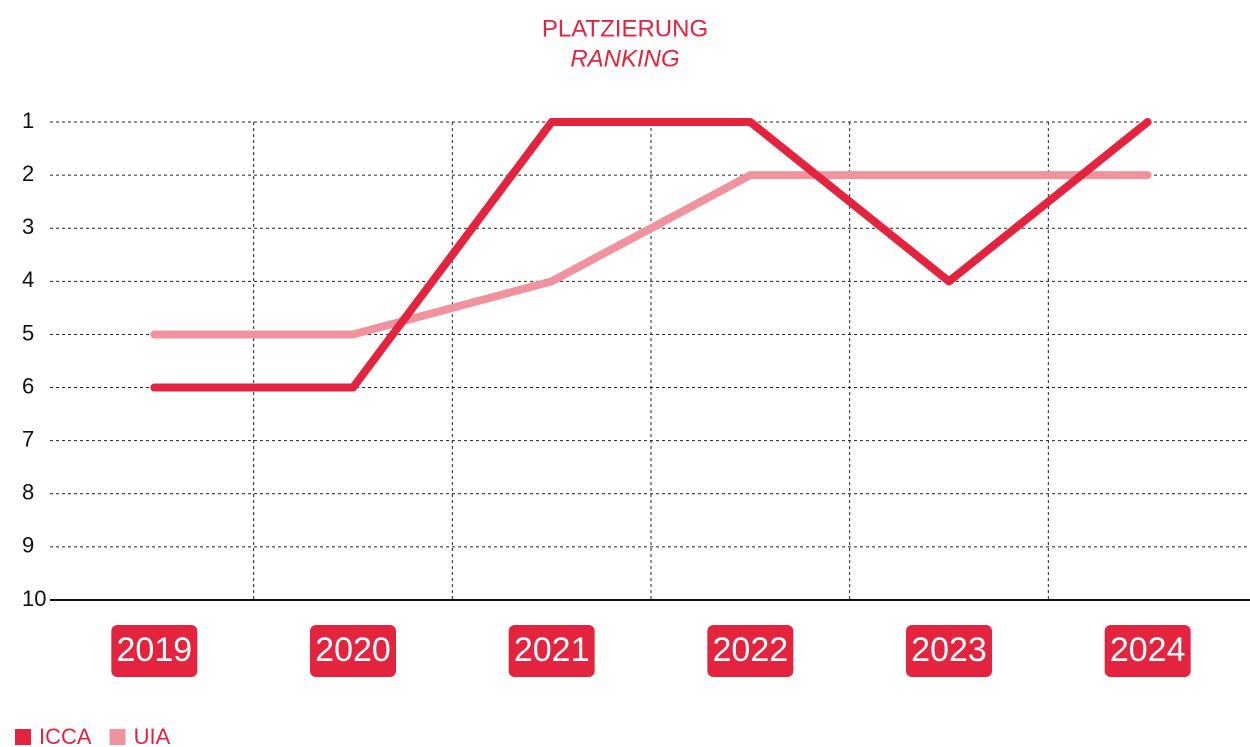 The height and width of the screenshot is (747, 1250). Describe the element at coordinates (28, 385) in the screenshot. I see `y-tick-label: 6` at that location.